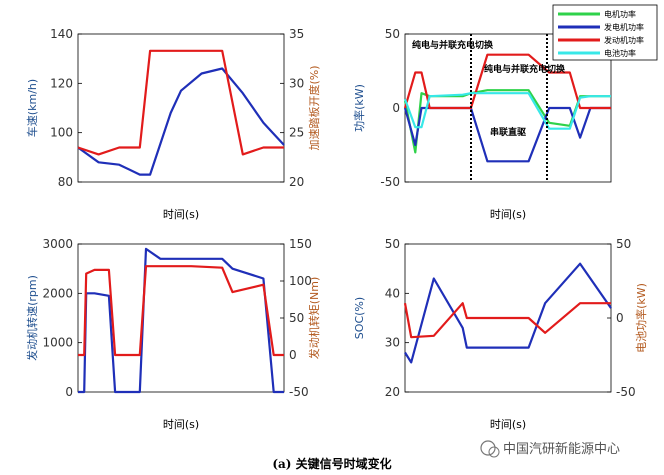 The width and height of the screenshot is (664, 475). I want to click on y-left-axis-label: 车速(km/h), so click(32, 108).